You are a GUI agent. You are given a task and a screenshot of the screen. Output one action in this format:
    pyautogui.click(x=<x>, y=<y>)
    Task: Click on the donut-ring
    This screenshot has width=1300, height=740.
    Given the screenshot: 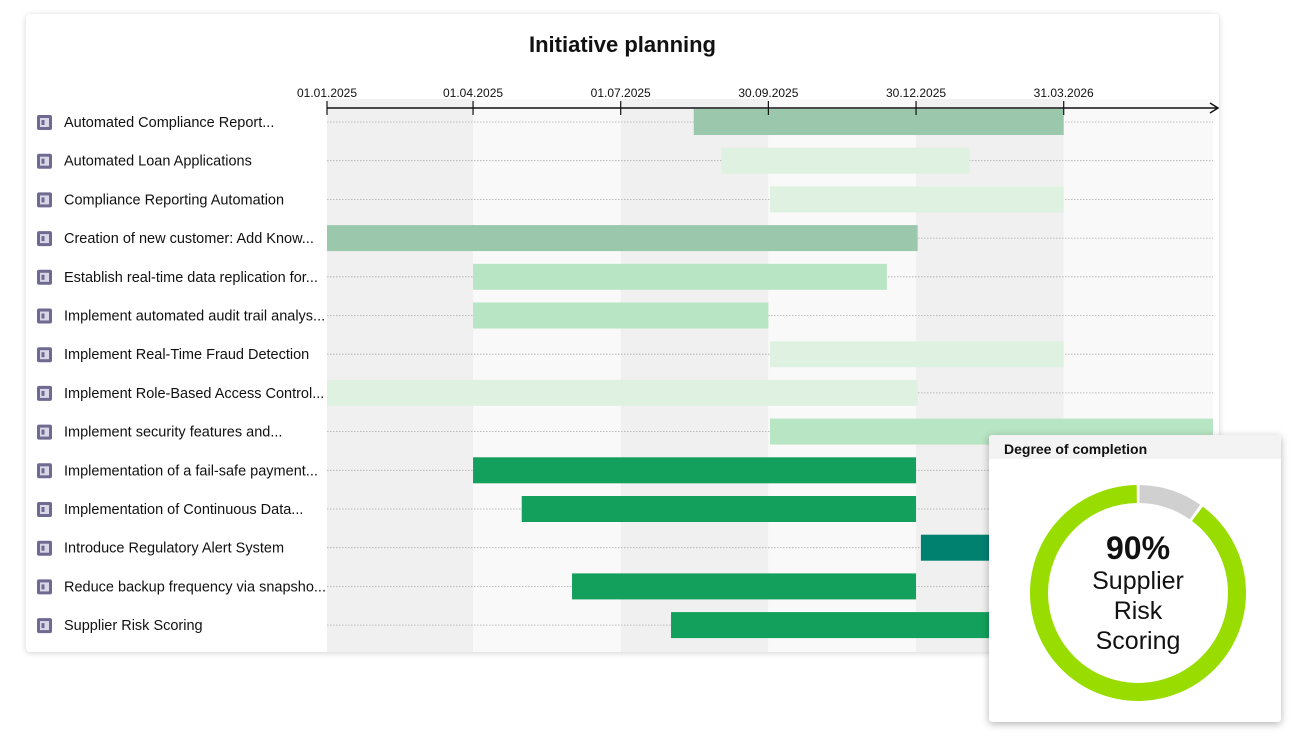 What is the action you would take?
    pyautogui.click(x=1138, y=593)
    